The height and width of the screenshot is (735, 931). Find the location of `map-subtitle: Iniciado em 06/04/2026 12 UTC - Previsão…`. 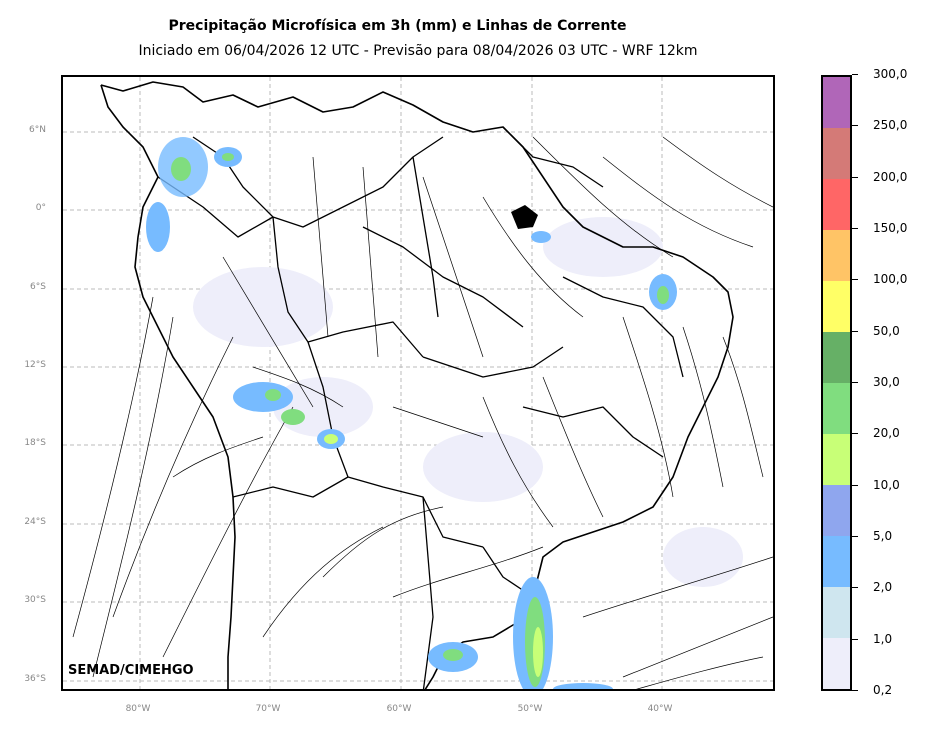

map-subtitle: Iniciado em 06/04/2026 12 UTC - Previsão… is located at coordinates (418, 51).